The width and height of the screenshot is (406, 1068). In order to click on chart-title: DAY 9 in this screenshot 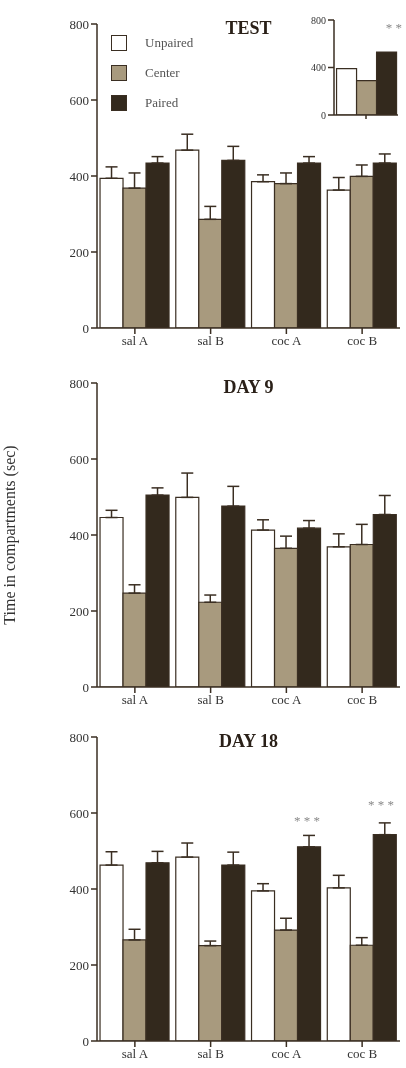, I will do `click(248, 387)`.